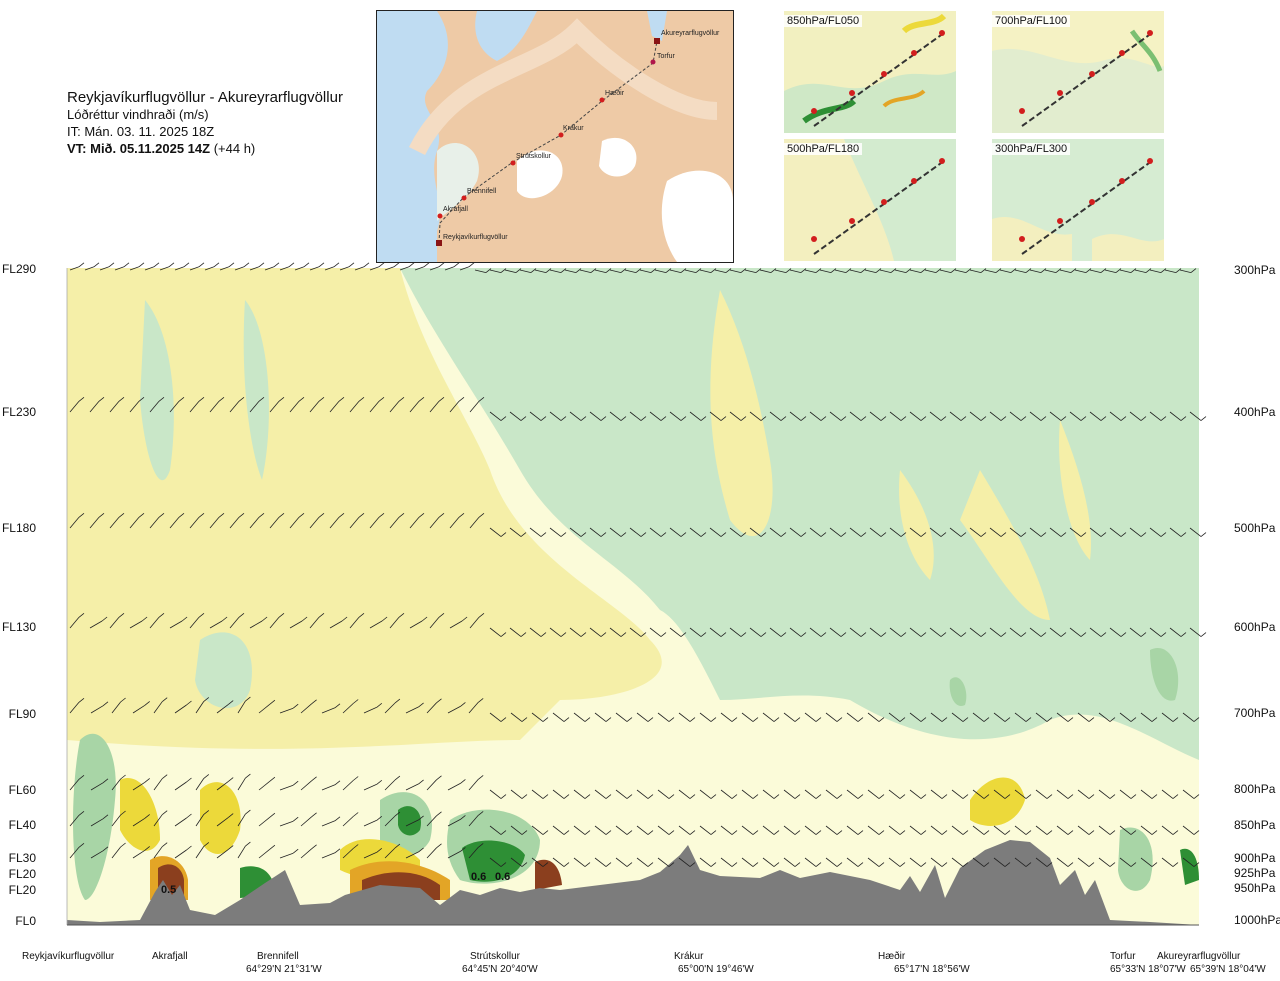 This screenshot has height=981, width=1280. What do you see at coordinates (1255, 528) in the screenshot?
I see `hpa-label-2: 500hPa` at bounding box center [1255, 528].